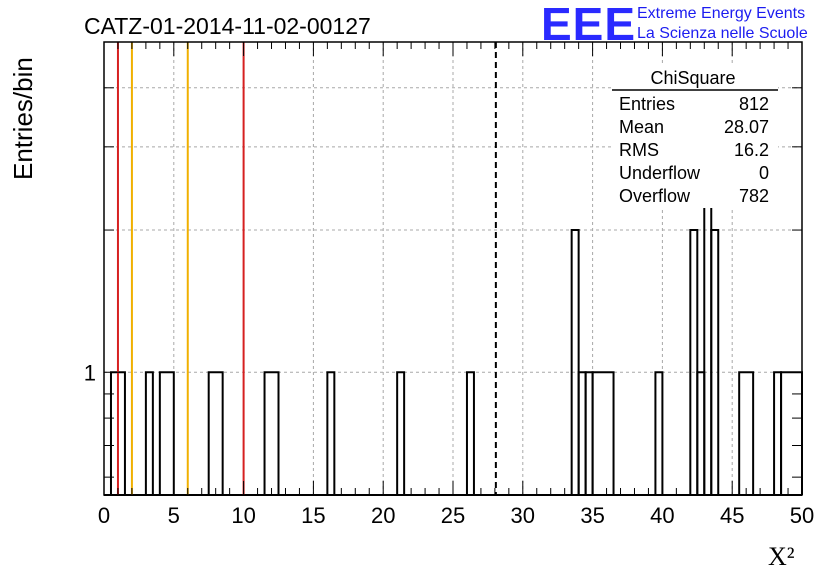  What do you see at coordinates (662, 515) in the screenshot?
I see `x-tick-label: 40` at bounding box center [662, 515].